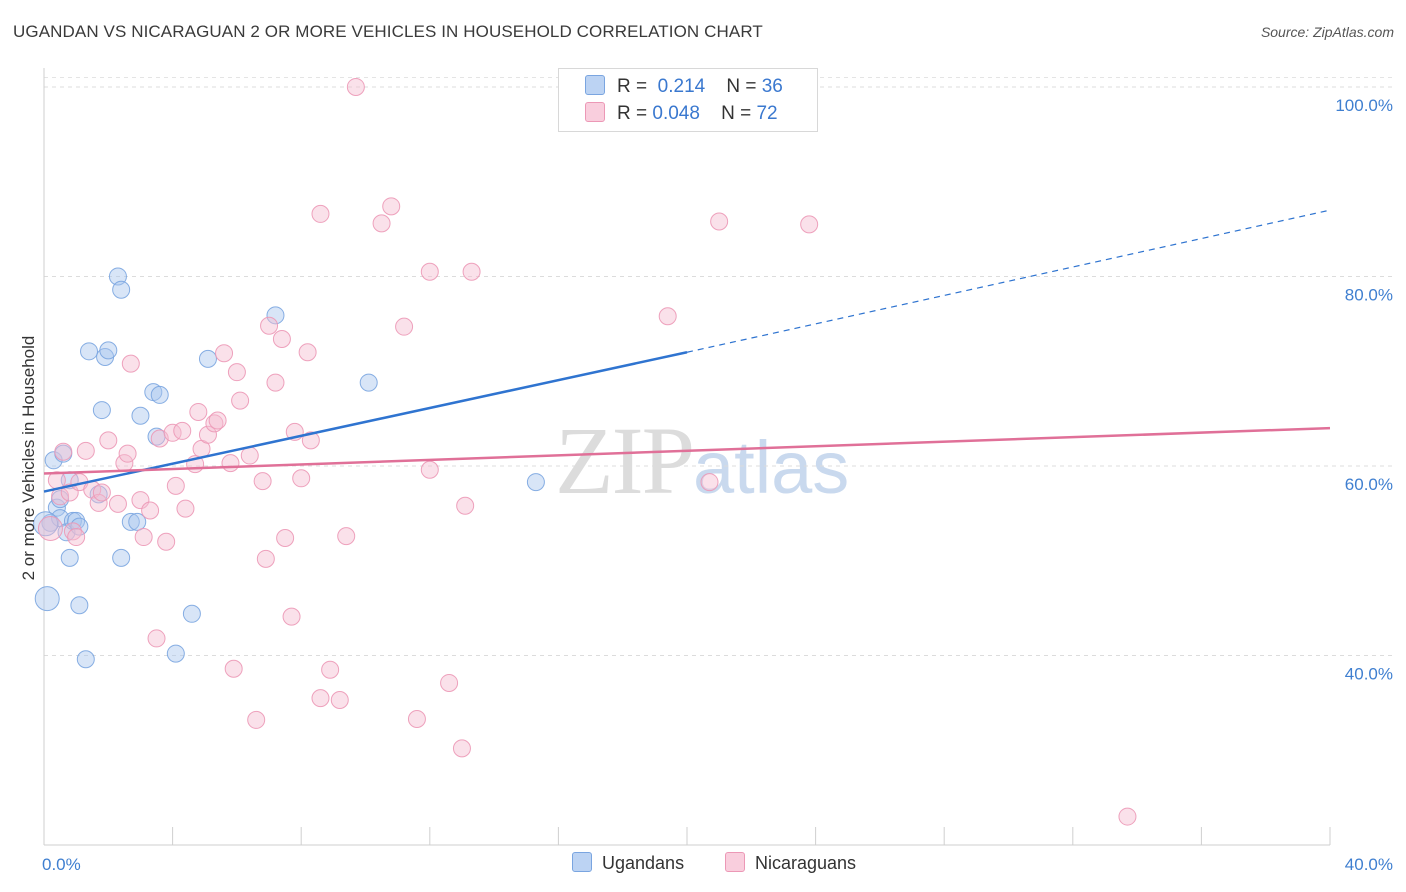 This screenshot has width=1406, height=892. Describe the element at coordinates (1008, 281) in the screenshot. I see `trend-line-extension-ugandans` at that location.